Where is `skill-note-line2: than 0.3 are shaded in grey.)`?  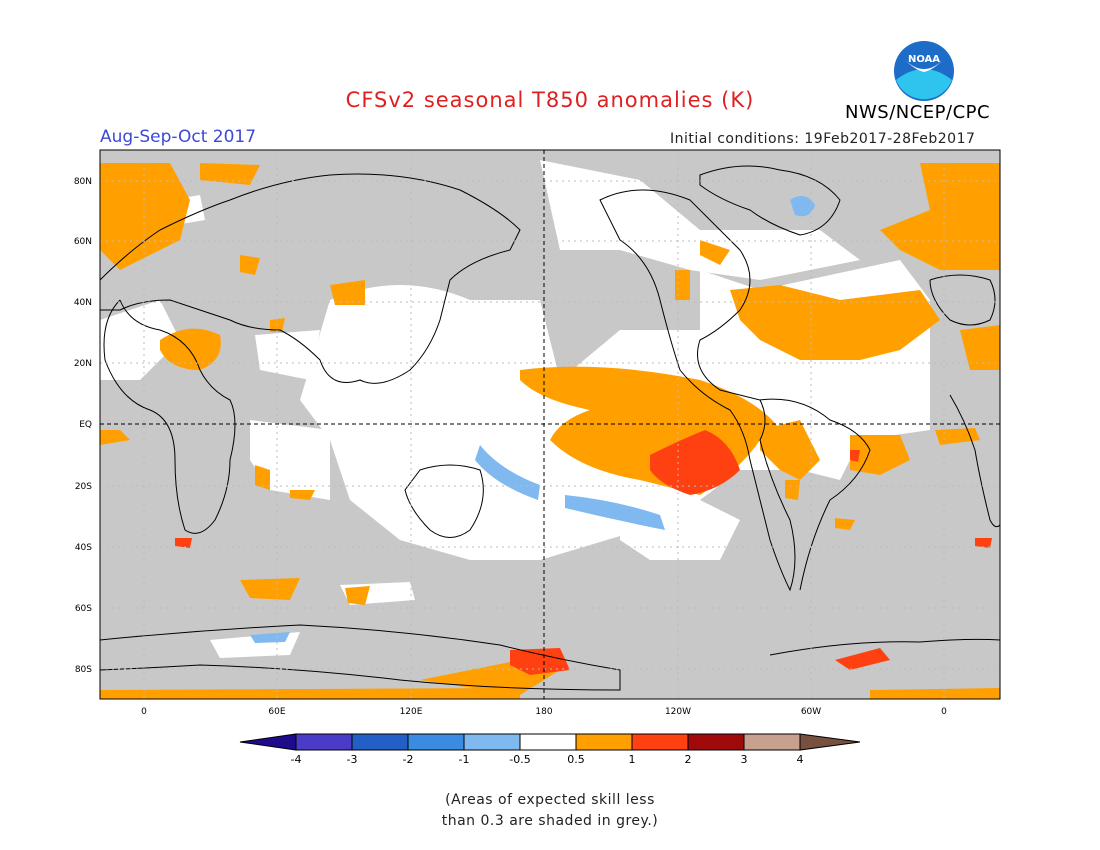 skill-note-line2: than 0.3 are shaded in grey.) is located at coordinates (550, 821).